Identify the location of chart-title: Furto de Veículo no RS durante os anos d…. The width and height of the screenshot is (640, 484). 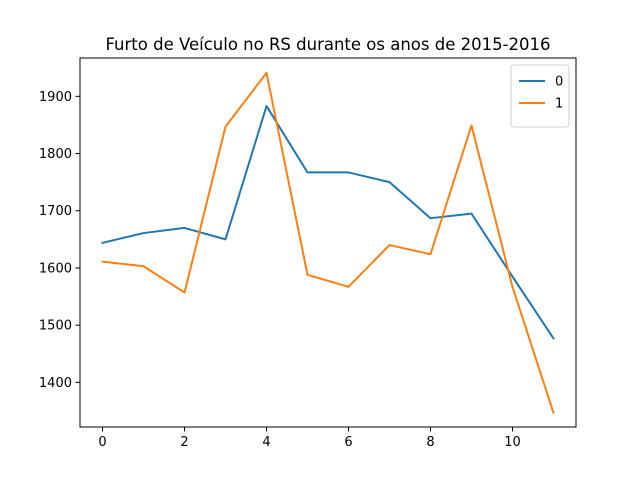
(327, 44).